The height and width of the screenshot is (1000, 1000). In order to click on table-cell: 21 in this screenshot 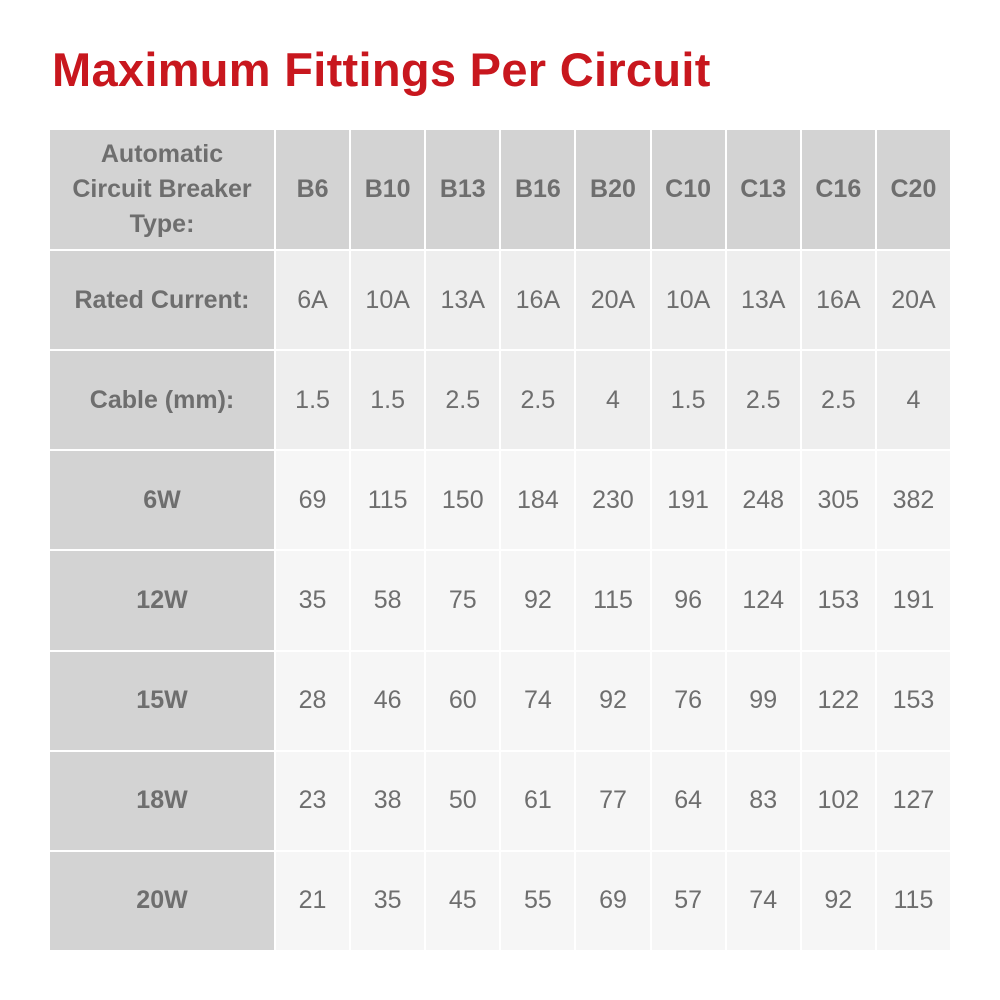, I will do `click(313, 900)`.